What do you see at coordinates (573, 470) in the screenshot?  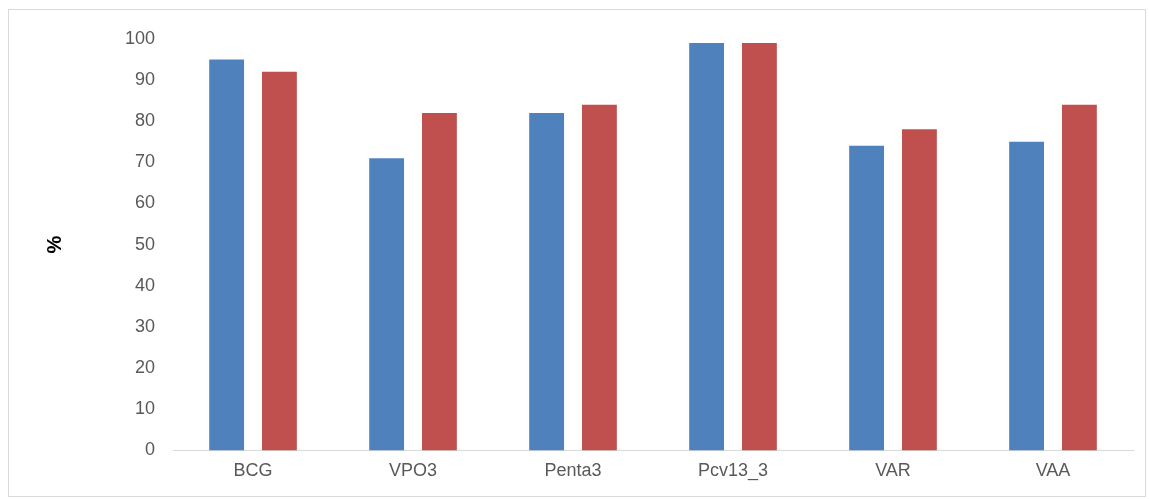 I see `x-tick-label: Penta3` at bounding box center [573, 470].